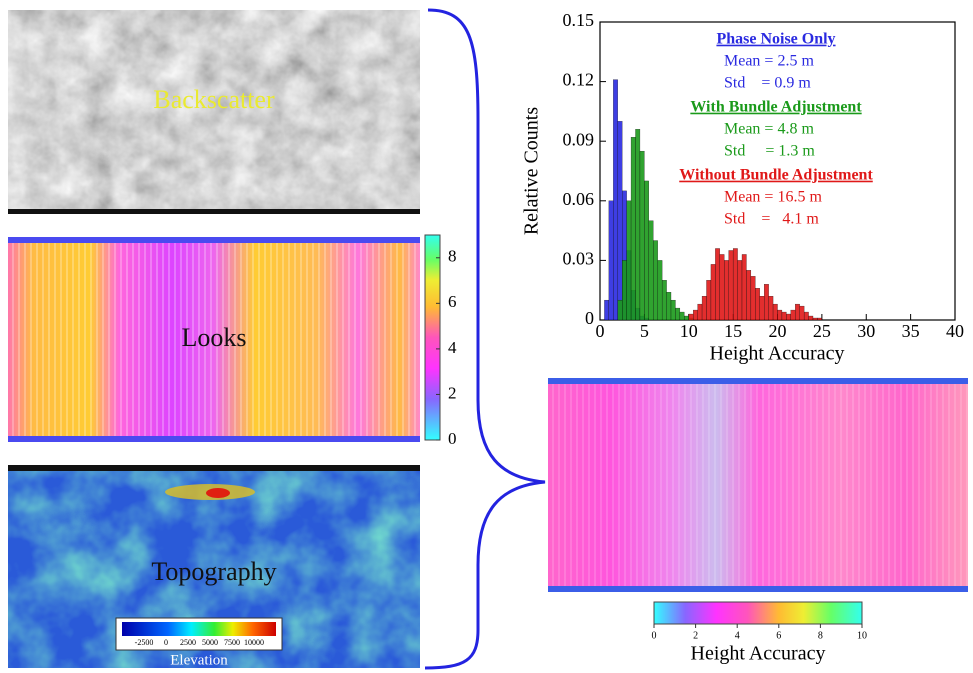 This screenshot has width=973, height=673. I want to click on x-tick-label: 20, so click(778, 331).